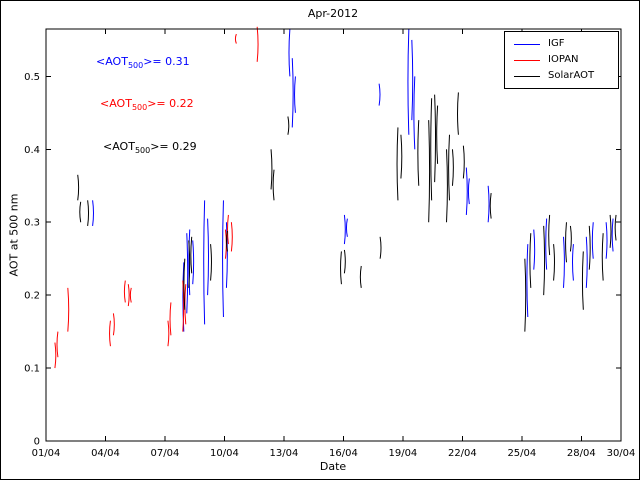  I want to click on chart-title: Apr-2012, so click(333, 13).